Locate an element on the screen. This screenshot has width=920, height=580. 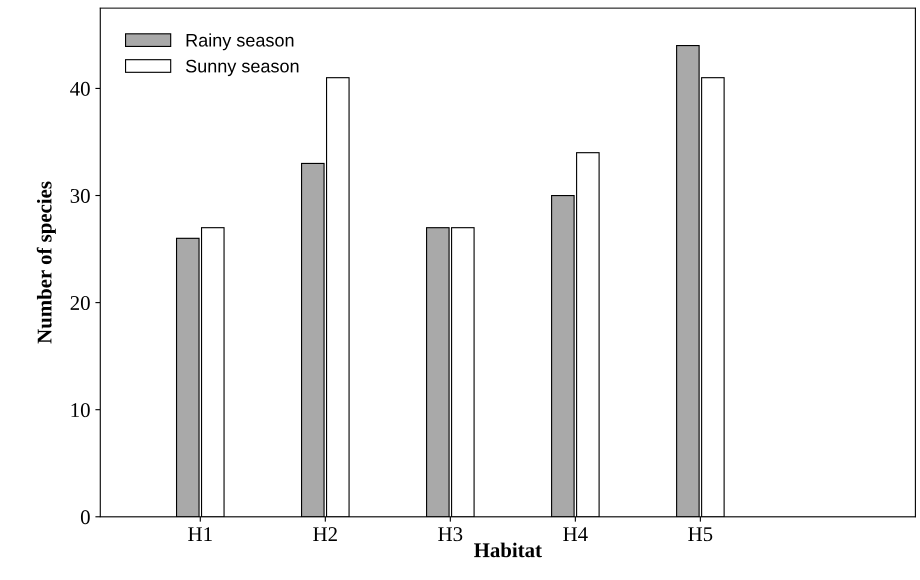
y-tick-label: 0 is located at coordinates (85, 517).